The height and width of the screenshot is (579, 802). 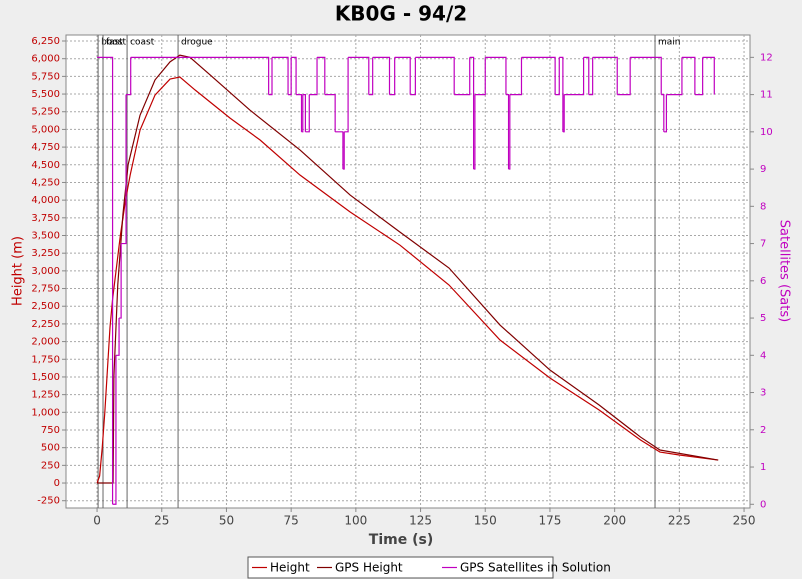 What do you see at coordinates (161, 521) in the screenshot?
I see `x-tick-label: 25` at bounding box center [161, 521].